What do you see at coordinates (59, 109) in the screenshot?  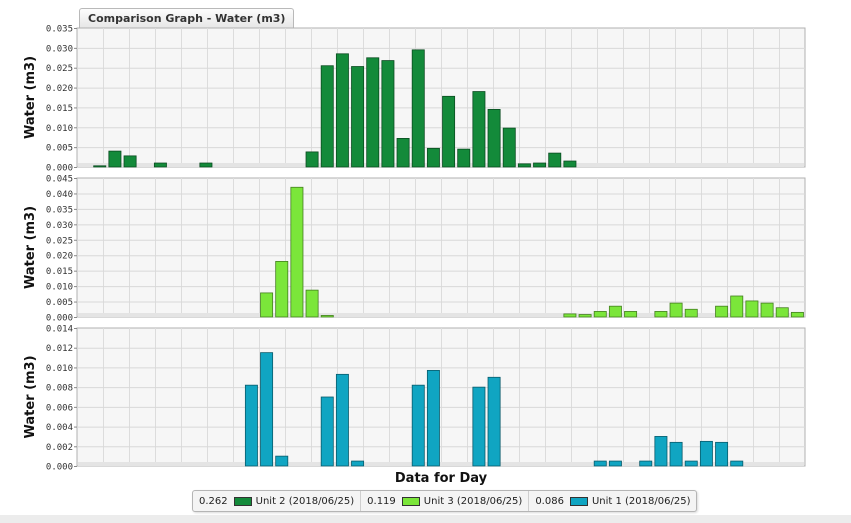 I see `y-tick-label: 0.015` at bounding box center [59, 109].